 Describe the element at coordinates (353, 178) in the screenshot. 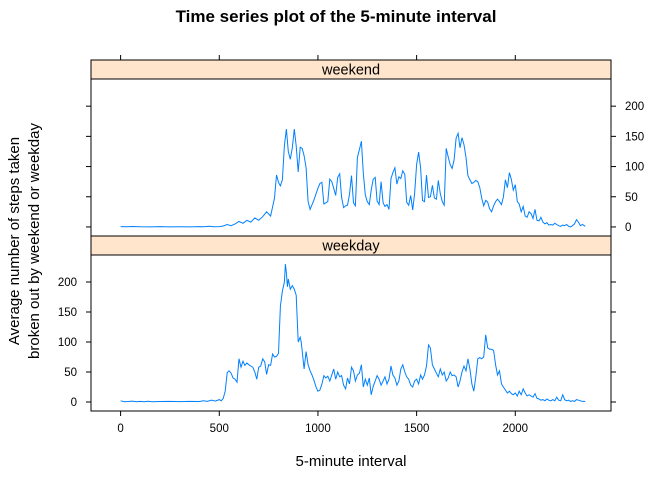

I see `series-line-weekend` at that location.